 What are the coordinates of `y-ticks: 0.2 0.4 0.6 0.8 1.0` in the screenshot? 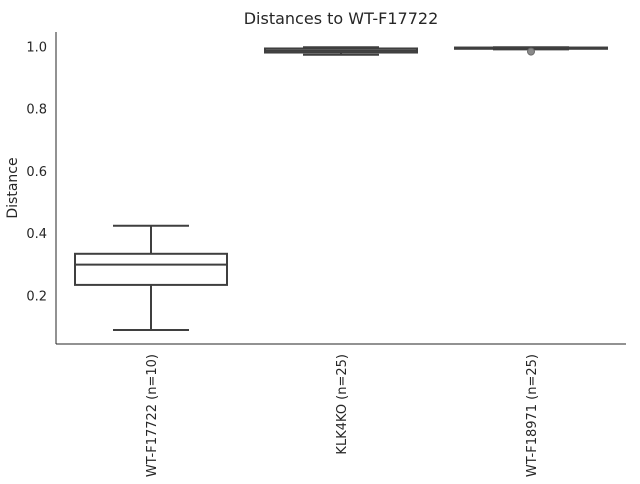 It's located at (36, 172).